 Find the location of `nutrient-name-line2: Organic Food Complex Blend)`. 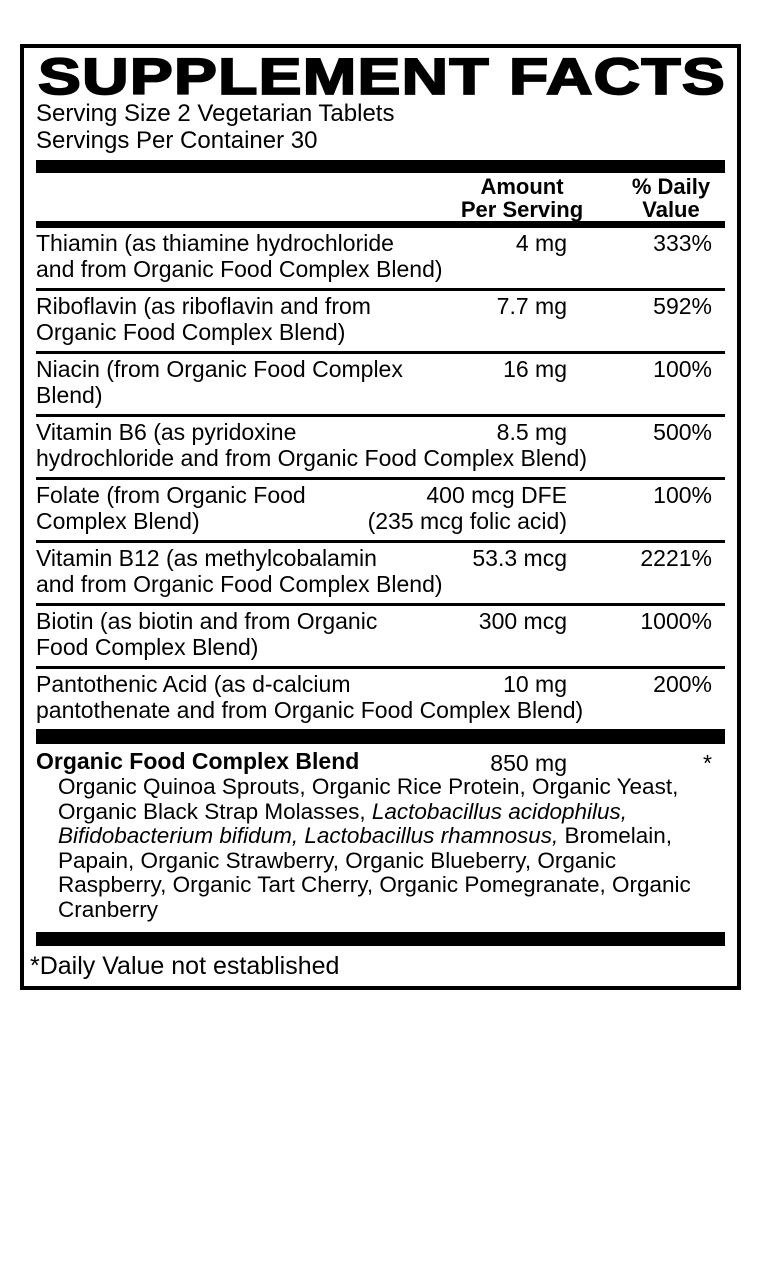

nutrient-name-line2: Organic Food Complex Blend) is located at coordinates (191, 332).